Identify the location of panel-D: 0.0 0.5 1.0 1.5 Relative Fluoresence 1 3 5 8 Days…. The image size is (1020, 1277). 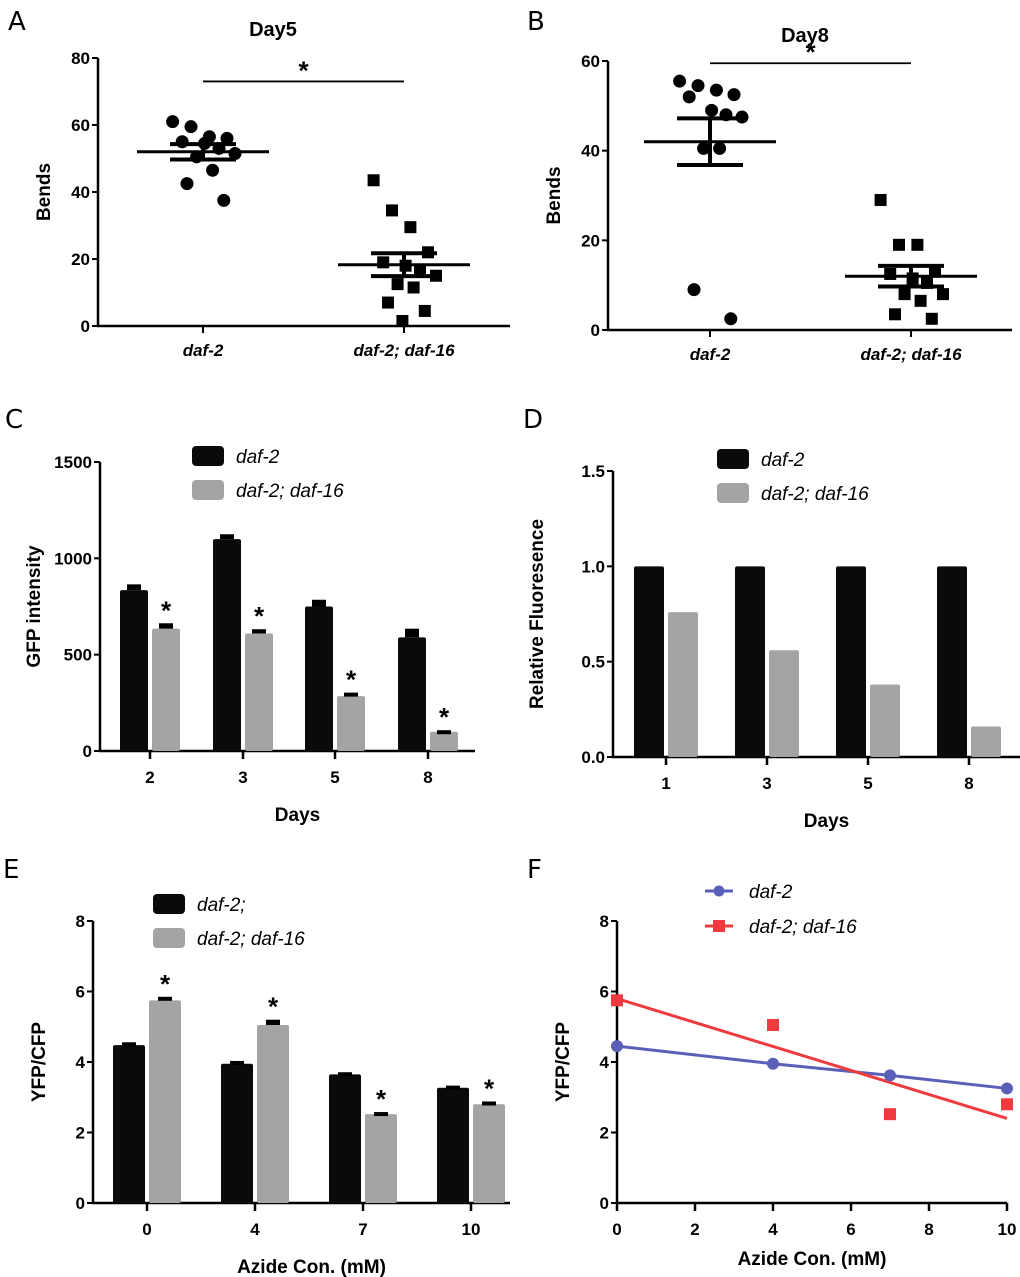
(773, 640).